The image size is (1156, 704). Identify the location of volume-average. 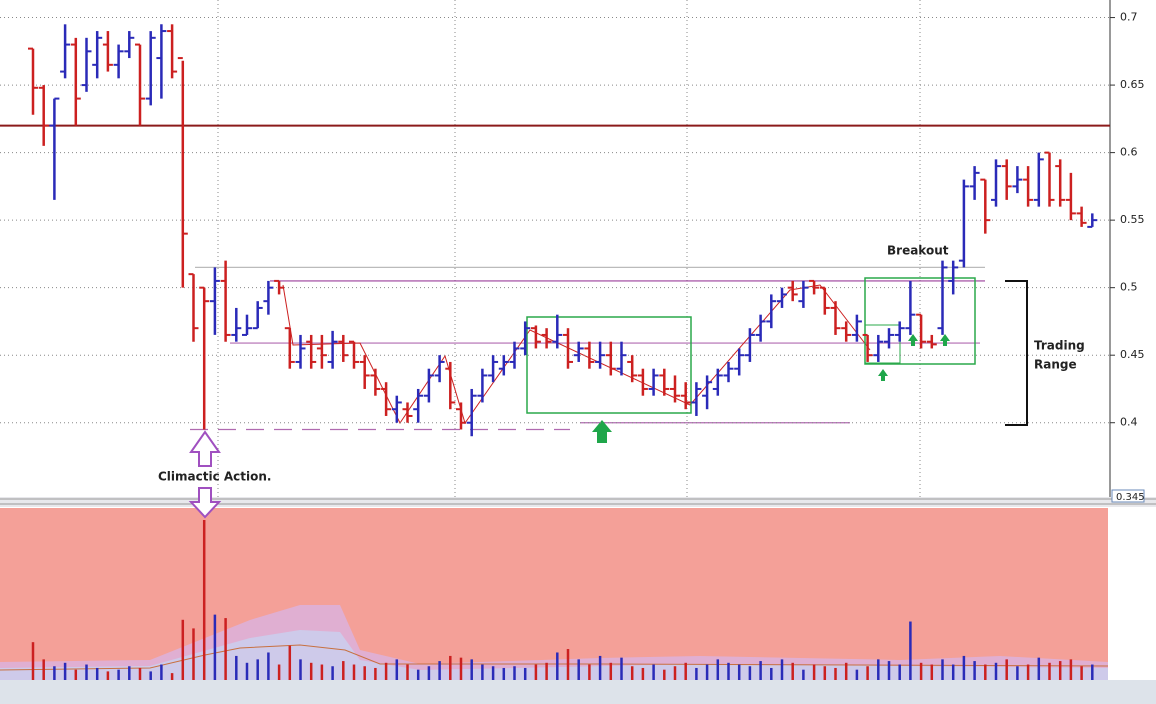
(554, 657).